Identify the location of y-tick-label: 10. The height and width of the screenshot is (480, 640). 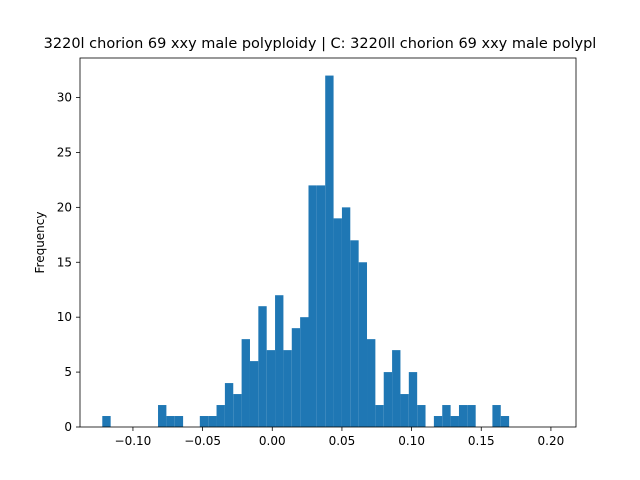
(64, 317).